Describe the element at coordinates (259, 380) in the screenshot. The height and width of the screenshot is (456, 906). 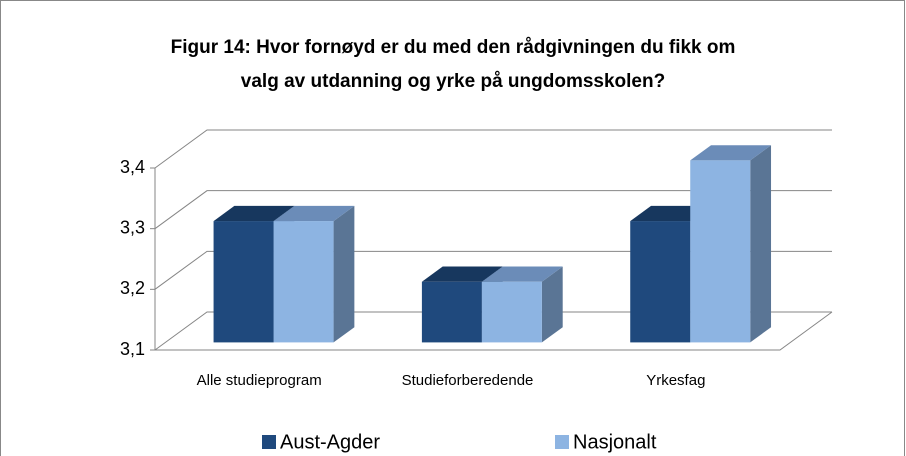
I see `x-tick-label: Alle studieprogram` at that location.